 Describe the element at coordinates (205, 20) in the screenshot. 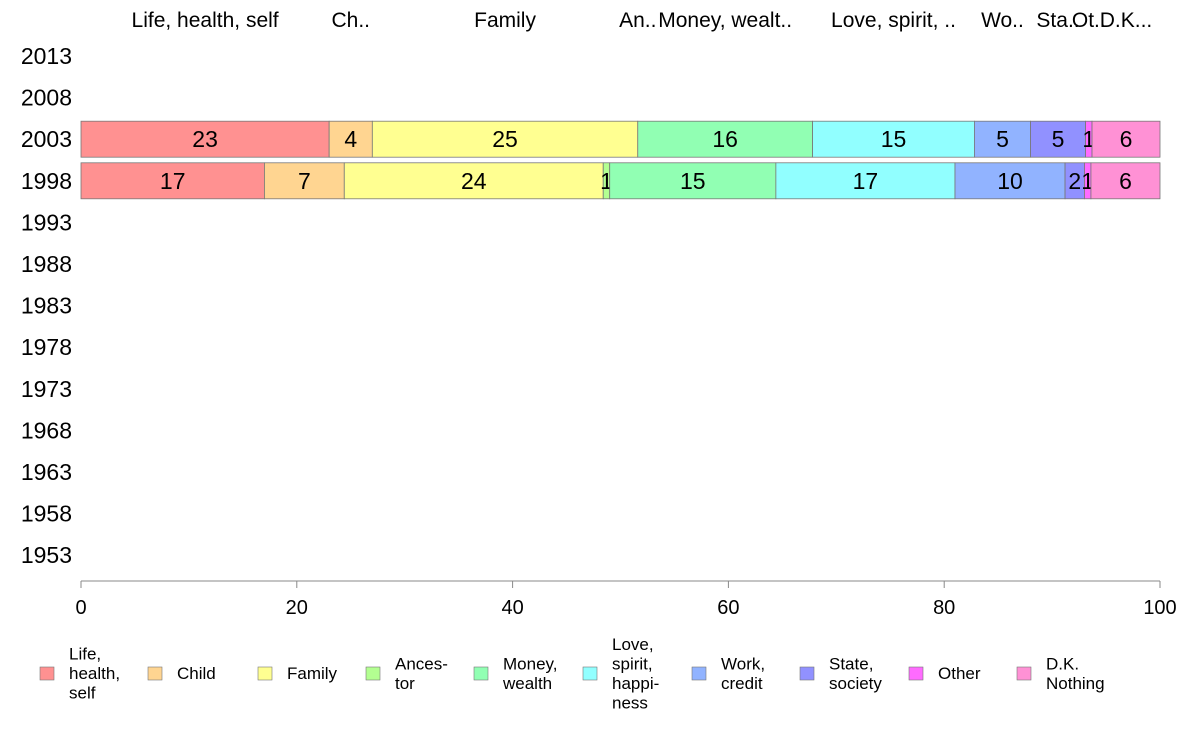

I see `column-header: Life, health, self` at that location.